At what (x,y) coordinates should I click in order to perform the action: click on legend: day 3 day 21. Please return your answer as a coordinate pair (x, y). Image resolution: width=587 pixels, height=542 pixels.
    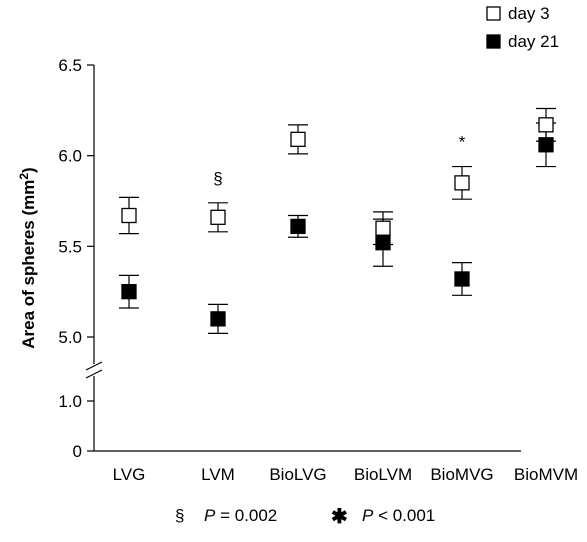
    Looking at the image, I should click on (522, 27).